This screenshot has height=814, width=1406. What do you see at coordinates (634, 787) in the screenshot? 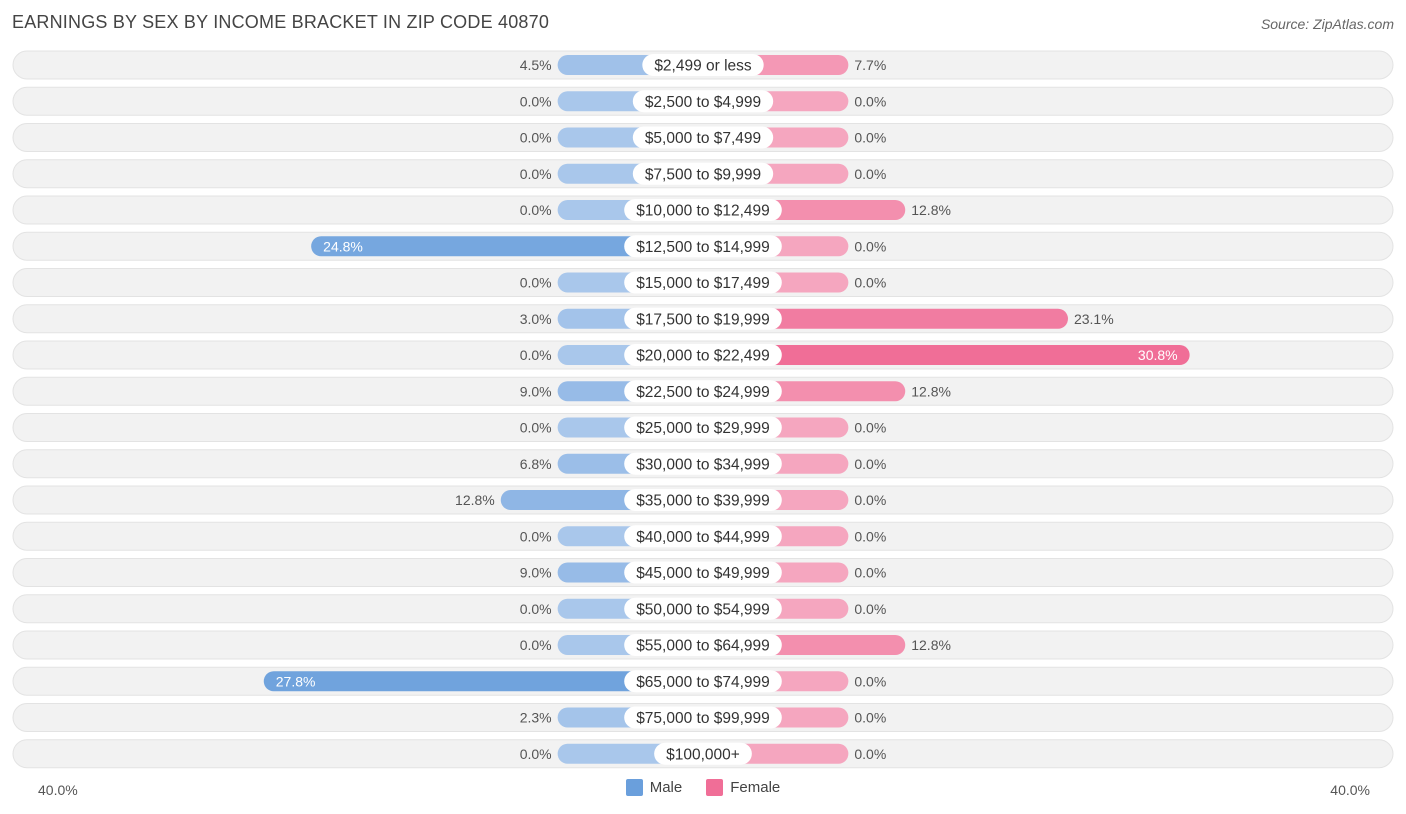
I see `legend-swatch-male` at bounding box center [634, 787].